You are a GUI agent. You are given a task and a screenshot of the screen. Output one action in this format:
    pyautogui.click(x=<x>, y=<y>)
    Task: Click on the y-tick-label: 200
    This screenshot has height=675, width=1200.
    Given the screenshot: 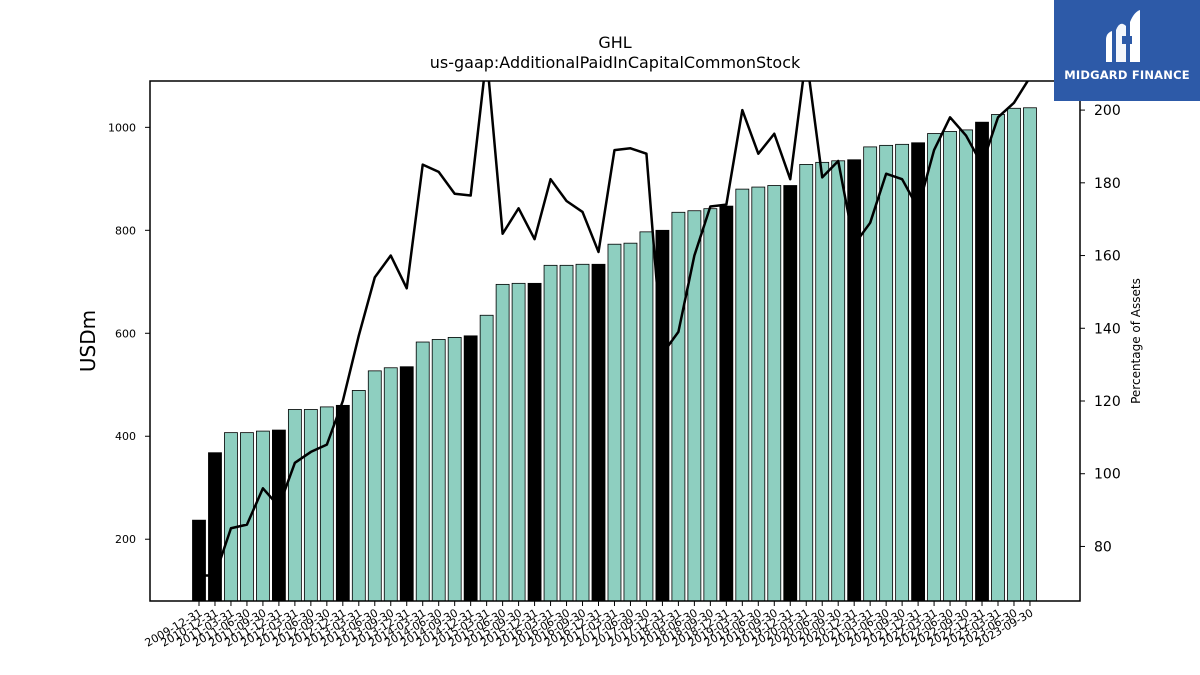 What is the action you would take?
    pyautogui.click(x=125, y=539)
    